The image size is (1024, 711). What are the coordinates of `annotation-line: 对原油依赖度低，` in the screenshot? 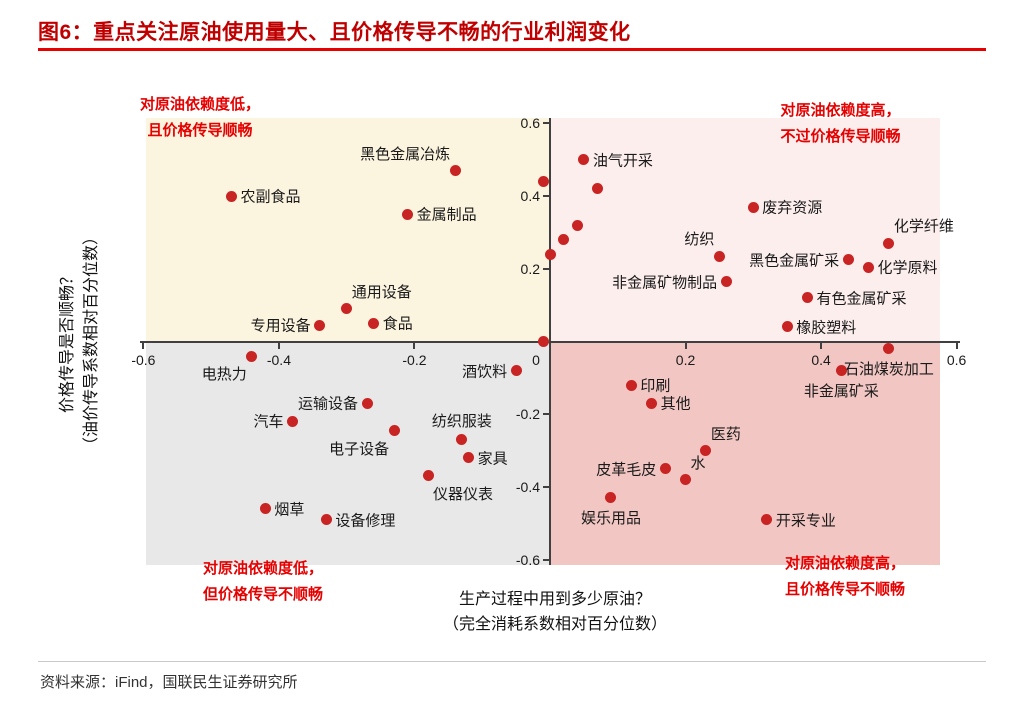 It's located at (262, 568).